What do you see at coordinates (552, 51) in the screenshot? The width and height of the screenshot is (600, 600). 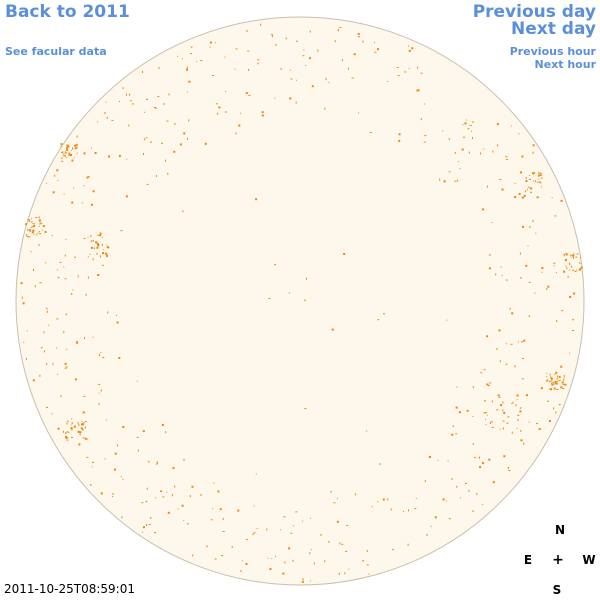 I see `previous-hour-link: Previous hour` at bounding box center [552, 51].